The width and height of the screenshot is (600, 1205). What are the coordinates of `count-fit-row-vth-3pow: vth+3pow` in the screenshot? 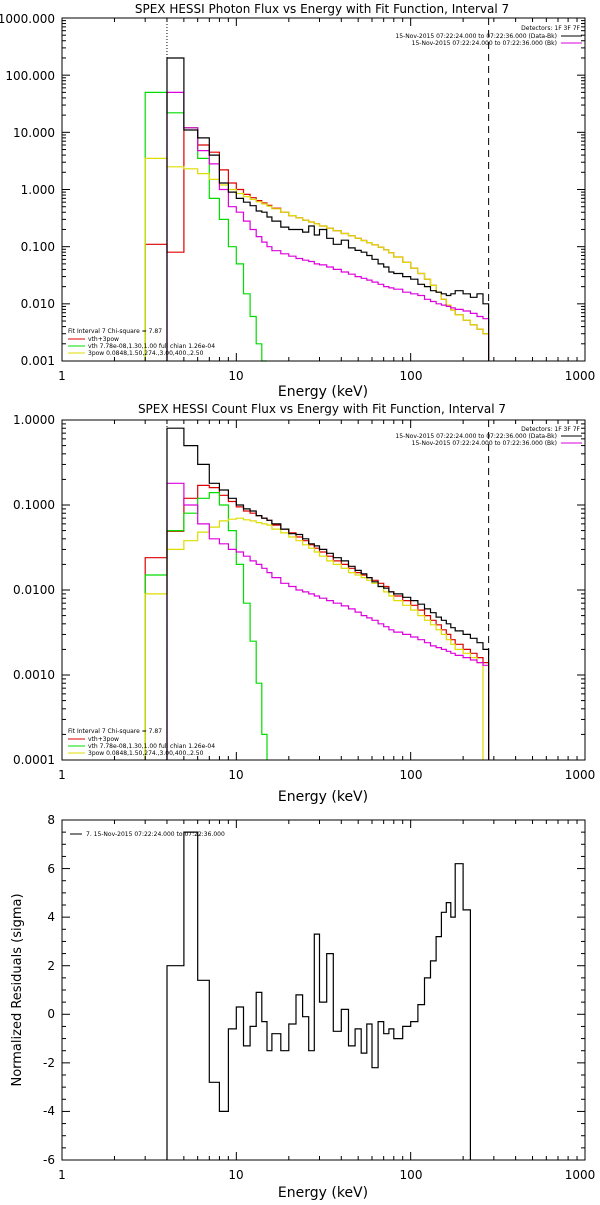 It's located at (103, 739).